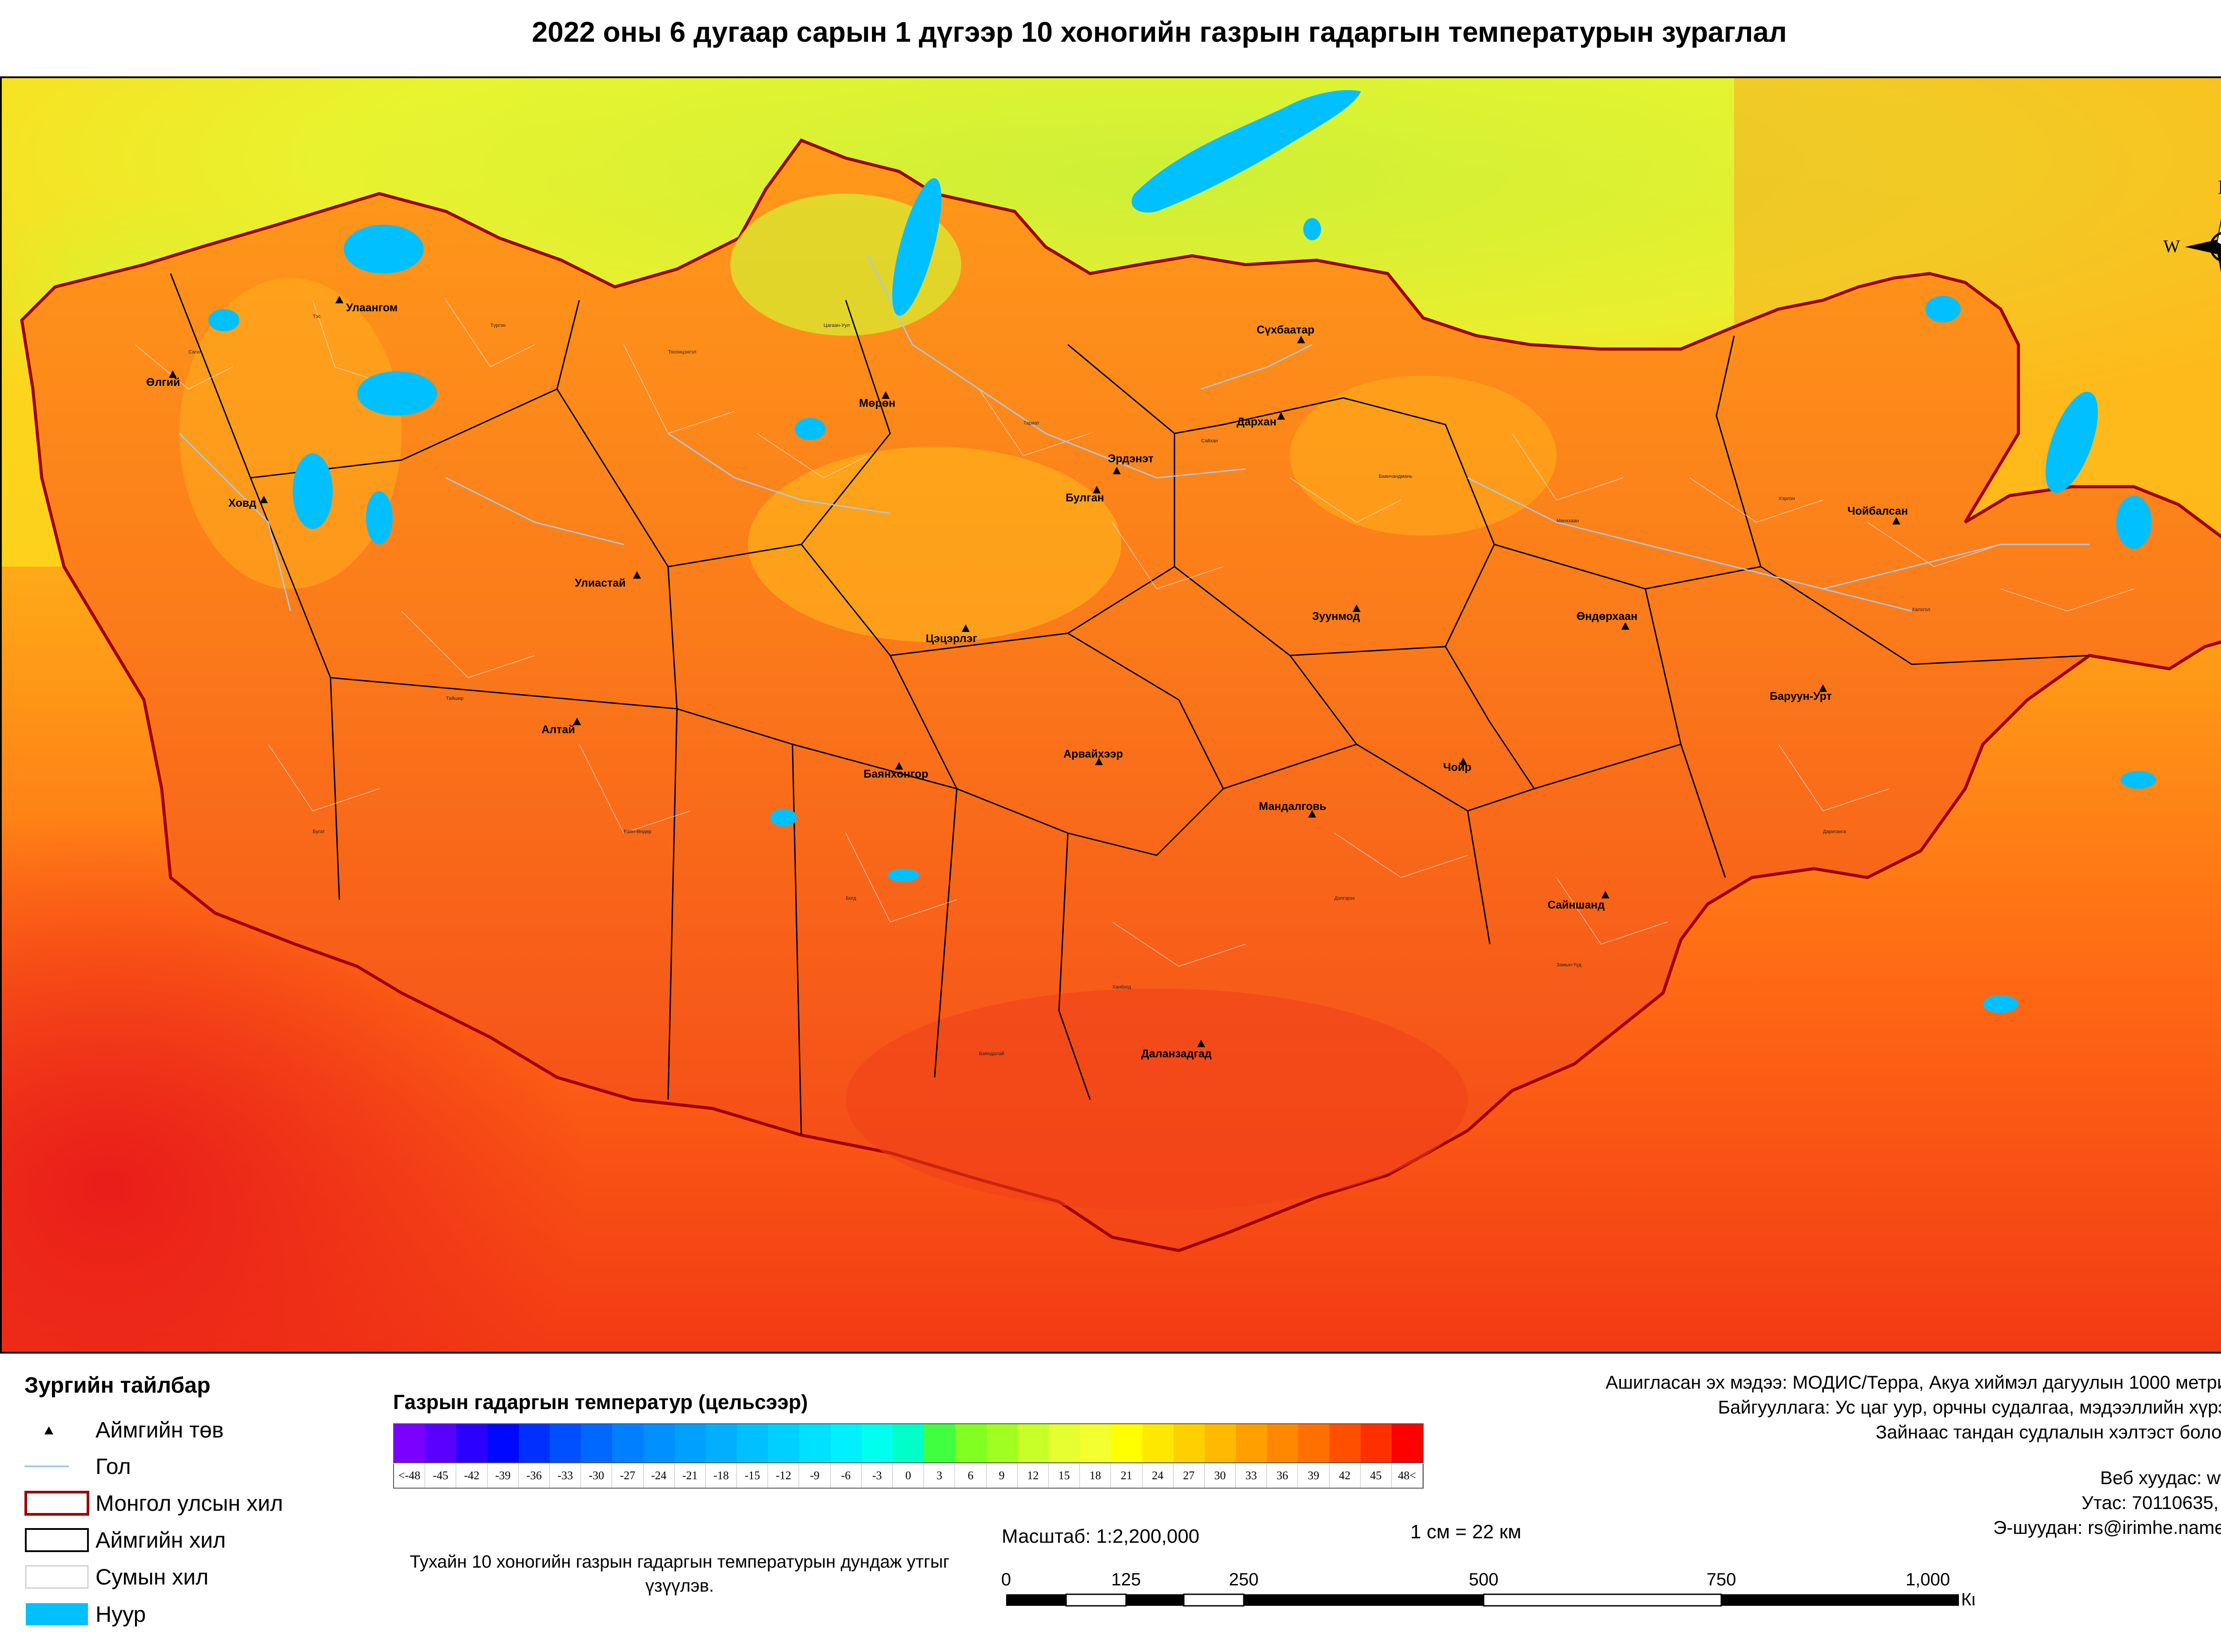 This screenshot has width=2221, height=1652. Describe the element at coordinates (784, 1476) in the screenshot. I see `colorbar-tick-label: -12` at that location.